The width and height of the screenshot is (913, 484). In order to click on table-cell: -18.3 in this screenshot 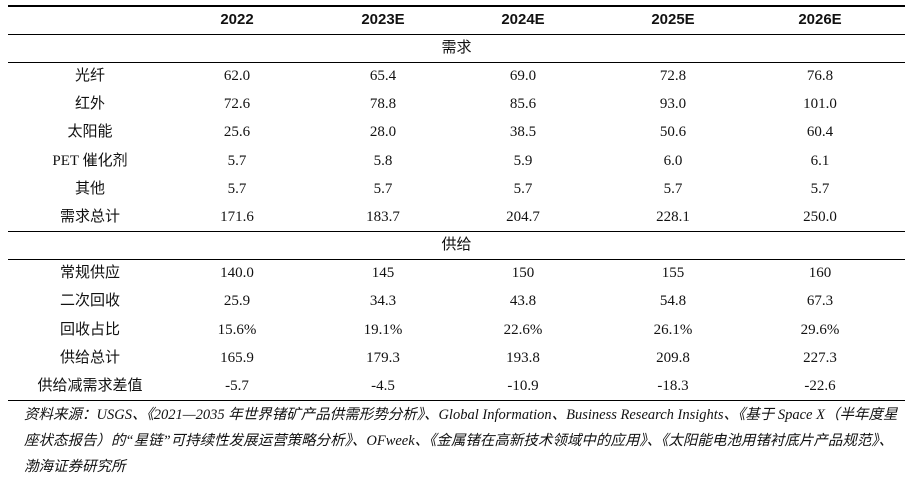, I will do `click(673, 386)`.